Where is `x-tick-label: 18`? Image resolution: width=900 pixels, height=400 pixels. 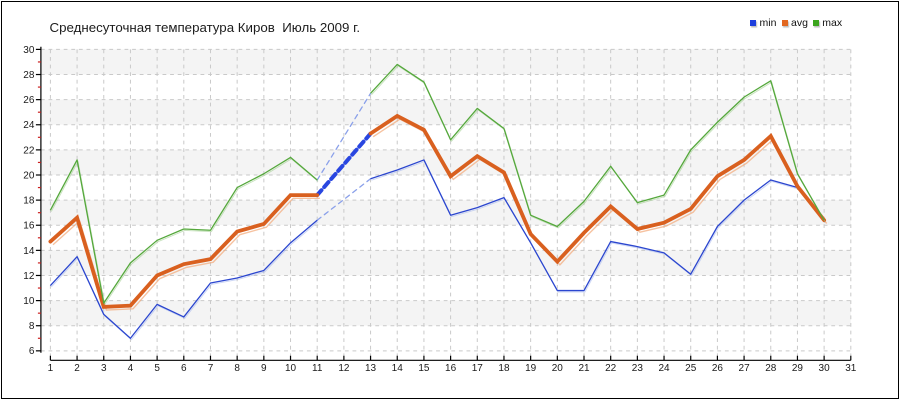 x-tick-label: 18 is located at coordinates (504, 368).